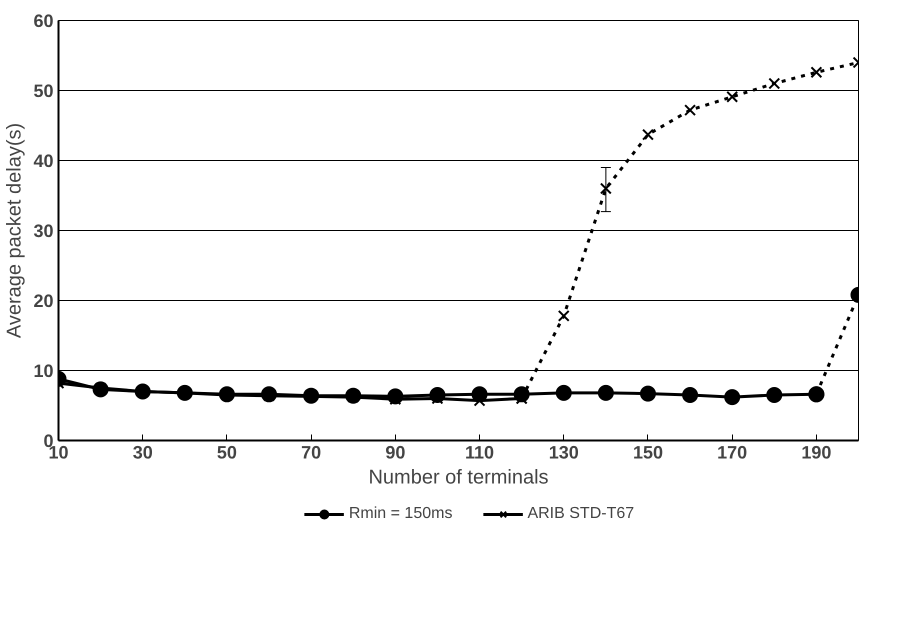 This screenshot has width=913, height=627. Describe the element at coordinates (14, 230) in the screenshot. I see `y-axis-title: Average packet delay(s)` at that location.